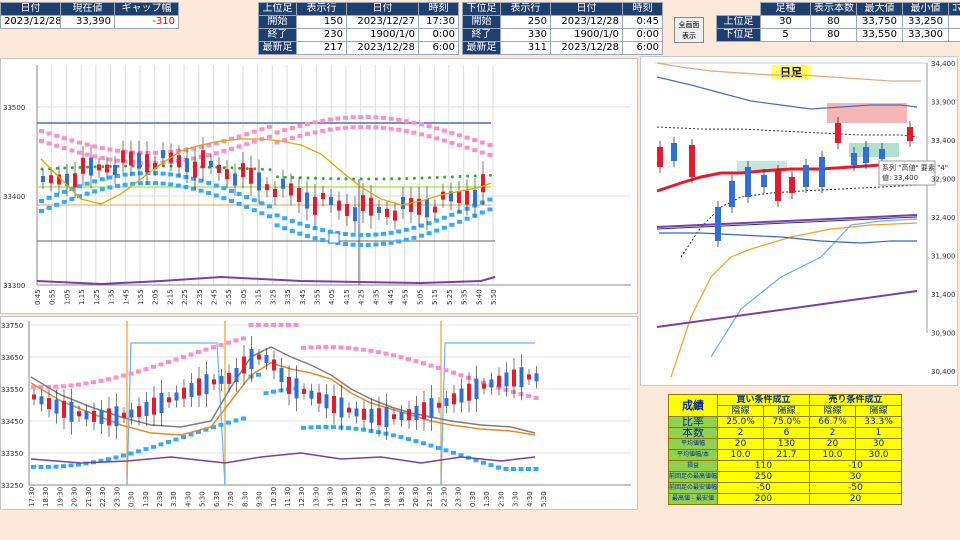 The image size is (960, 540). Describe the element at coordinates (833, 22) in the screenshot. I see `upper-bar-count: 80` at that location.